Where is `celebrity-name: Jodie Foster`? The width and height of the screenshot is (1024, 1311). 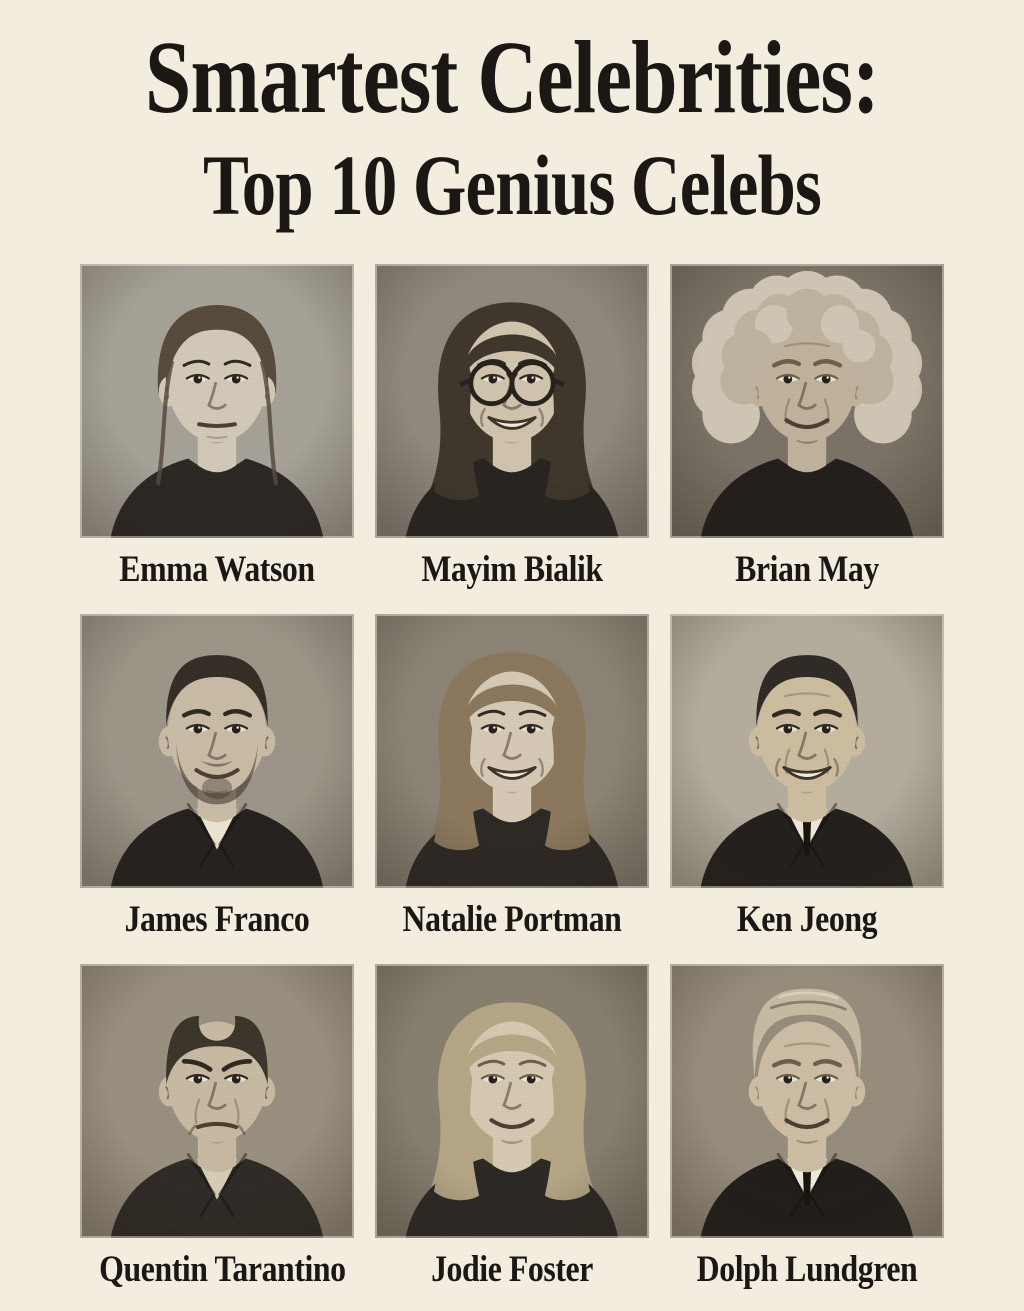 celebrity-name: Jodie Foster is located at coordinates (512, 1270).